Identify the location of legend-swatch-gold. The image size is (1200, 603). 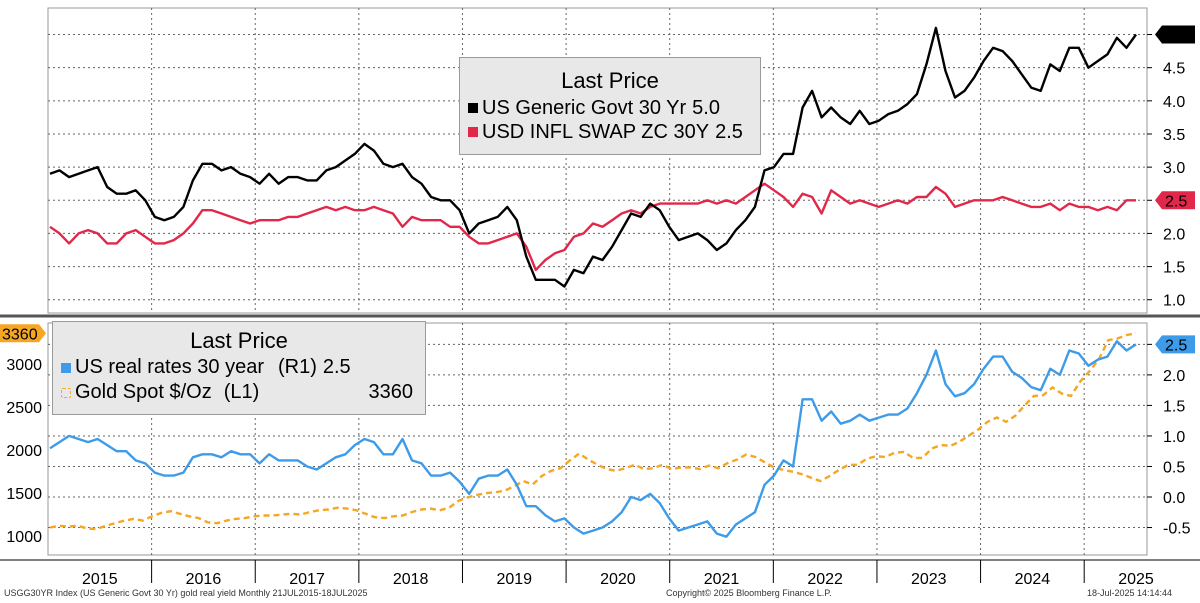
(66, 392).